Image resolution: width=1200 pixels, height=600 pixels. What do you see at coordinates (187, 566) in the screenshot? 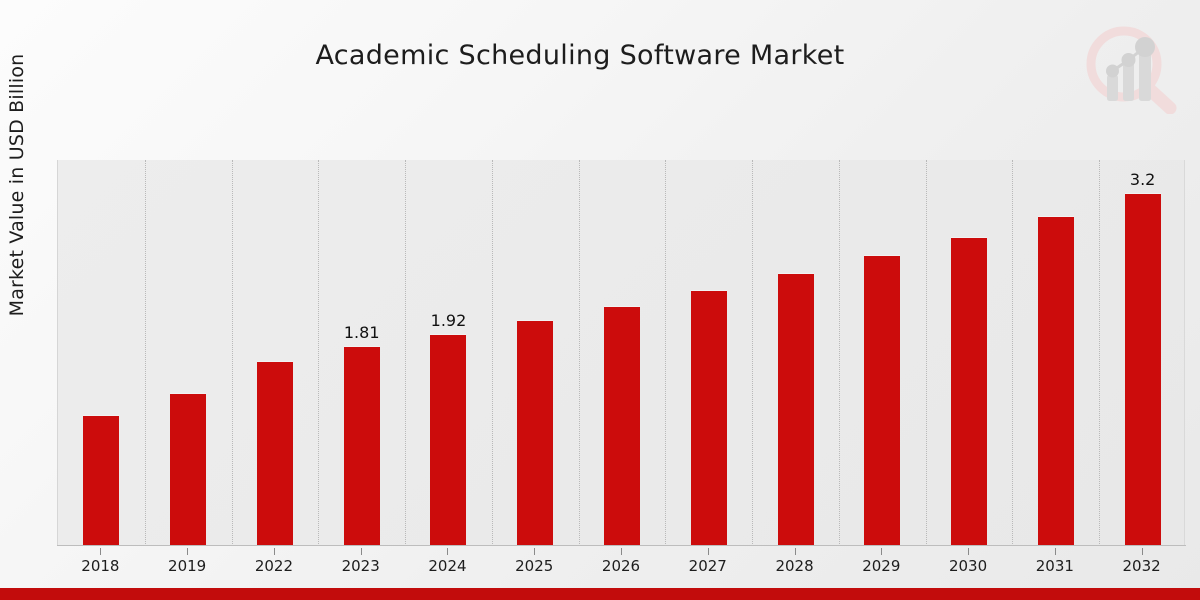
I see `x-label-2019: 2019` at bounding box center [187, 566].